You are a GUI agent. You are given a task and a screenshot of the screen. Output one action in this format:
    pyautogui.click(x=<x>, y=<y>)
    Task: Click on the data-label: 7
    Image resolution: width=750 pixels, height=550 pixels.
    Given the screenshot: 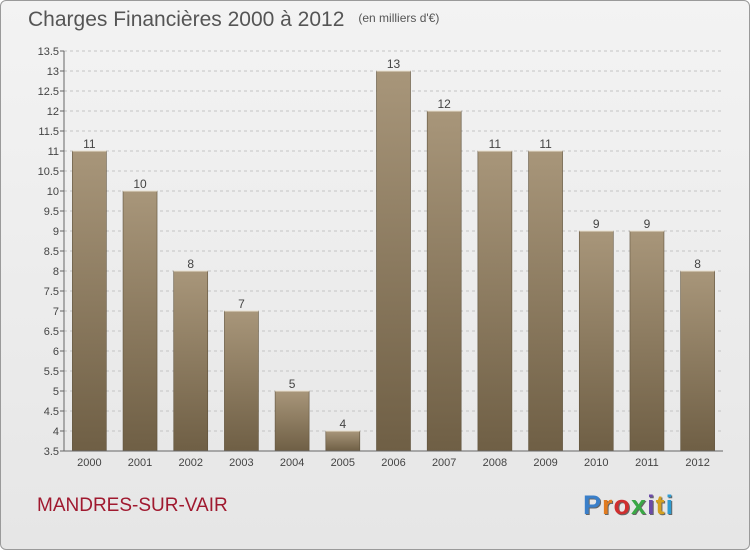 What is the action you would take?
    pyautogui.click(x=241, y=304)
    